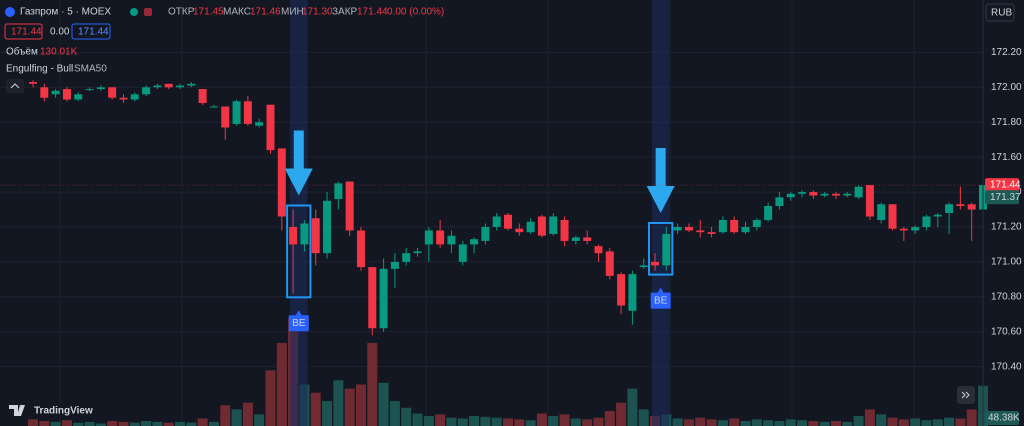 This screenshot has width=1024, height=426. Describe the element at coordinates (181, 12) in the screenshot. I see `open-label: ОТКР` at that location.